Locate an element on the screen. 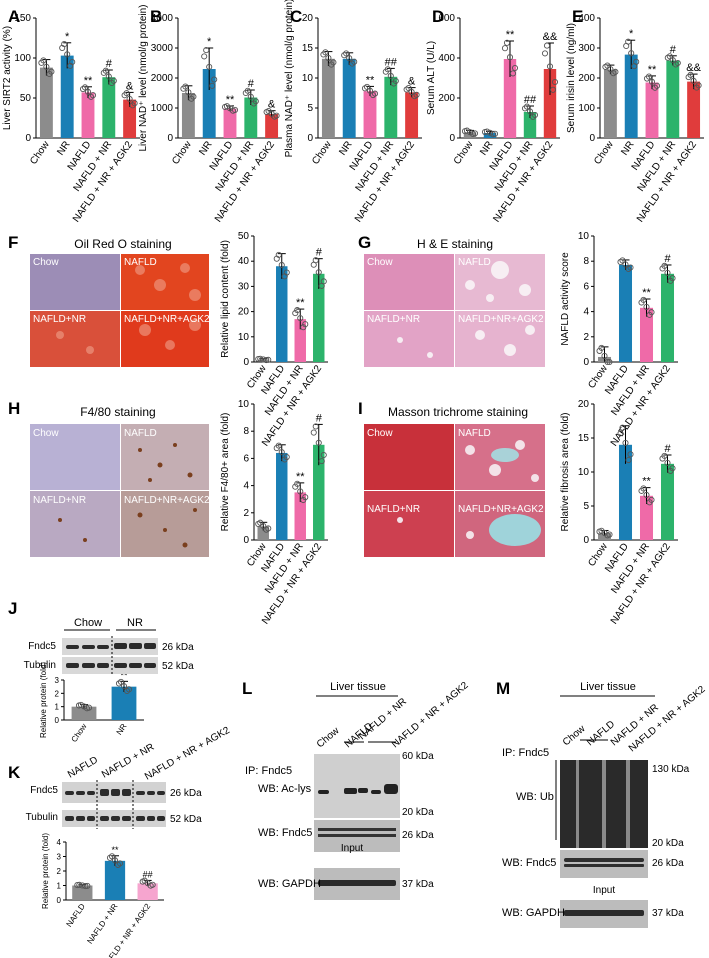 This screenshot has width=709, height=958. panel-label-a: A is located at coordinates (14, 16).